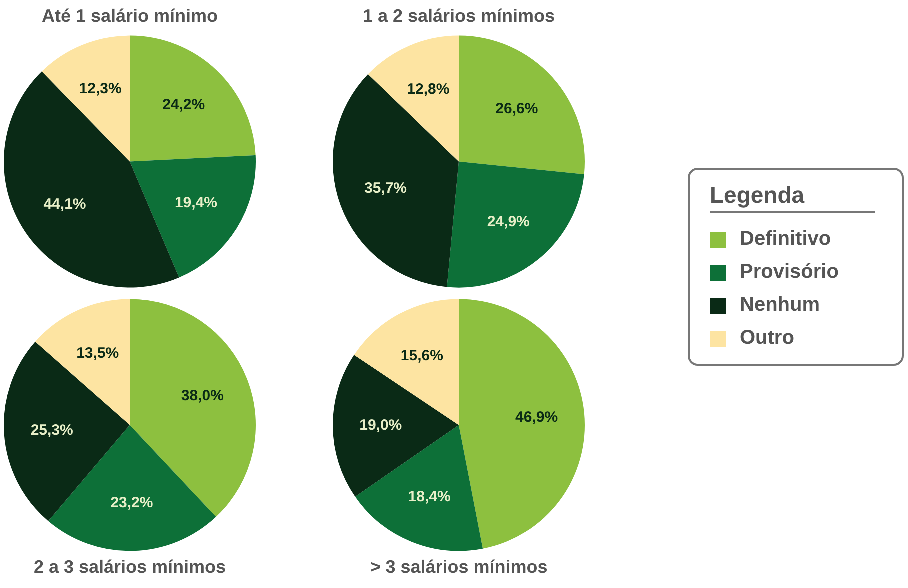 Image resolution: width=908 pixels, height=588 pixels. What do you see at coordinates (459, 567) in the screenshot?
I see `text: > 3 salários mínimos` at bounding box center [459, 567].